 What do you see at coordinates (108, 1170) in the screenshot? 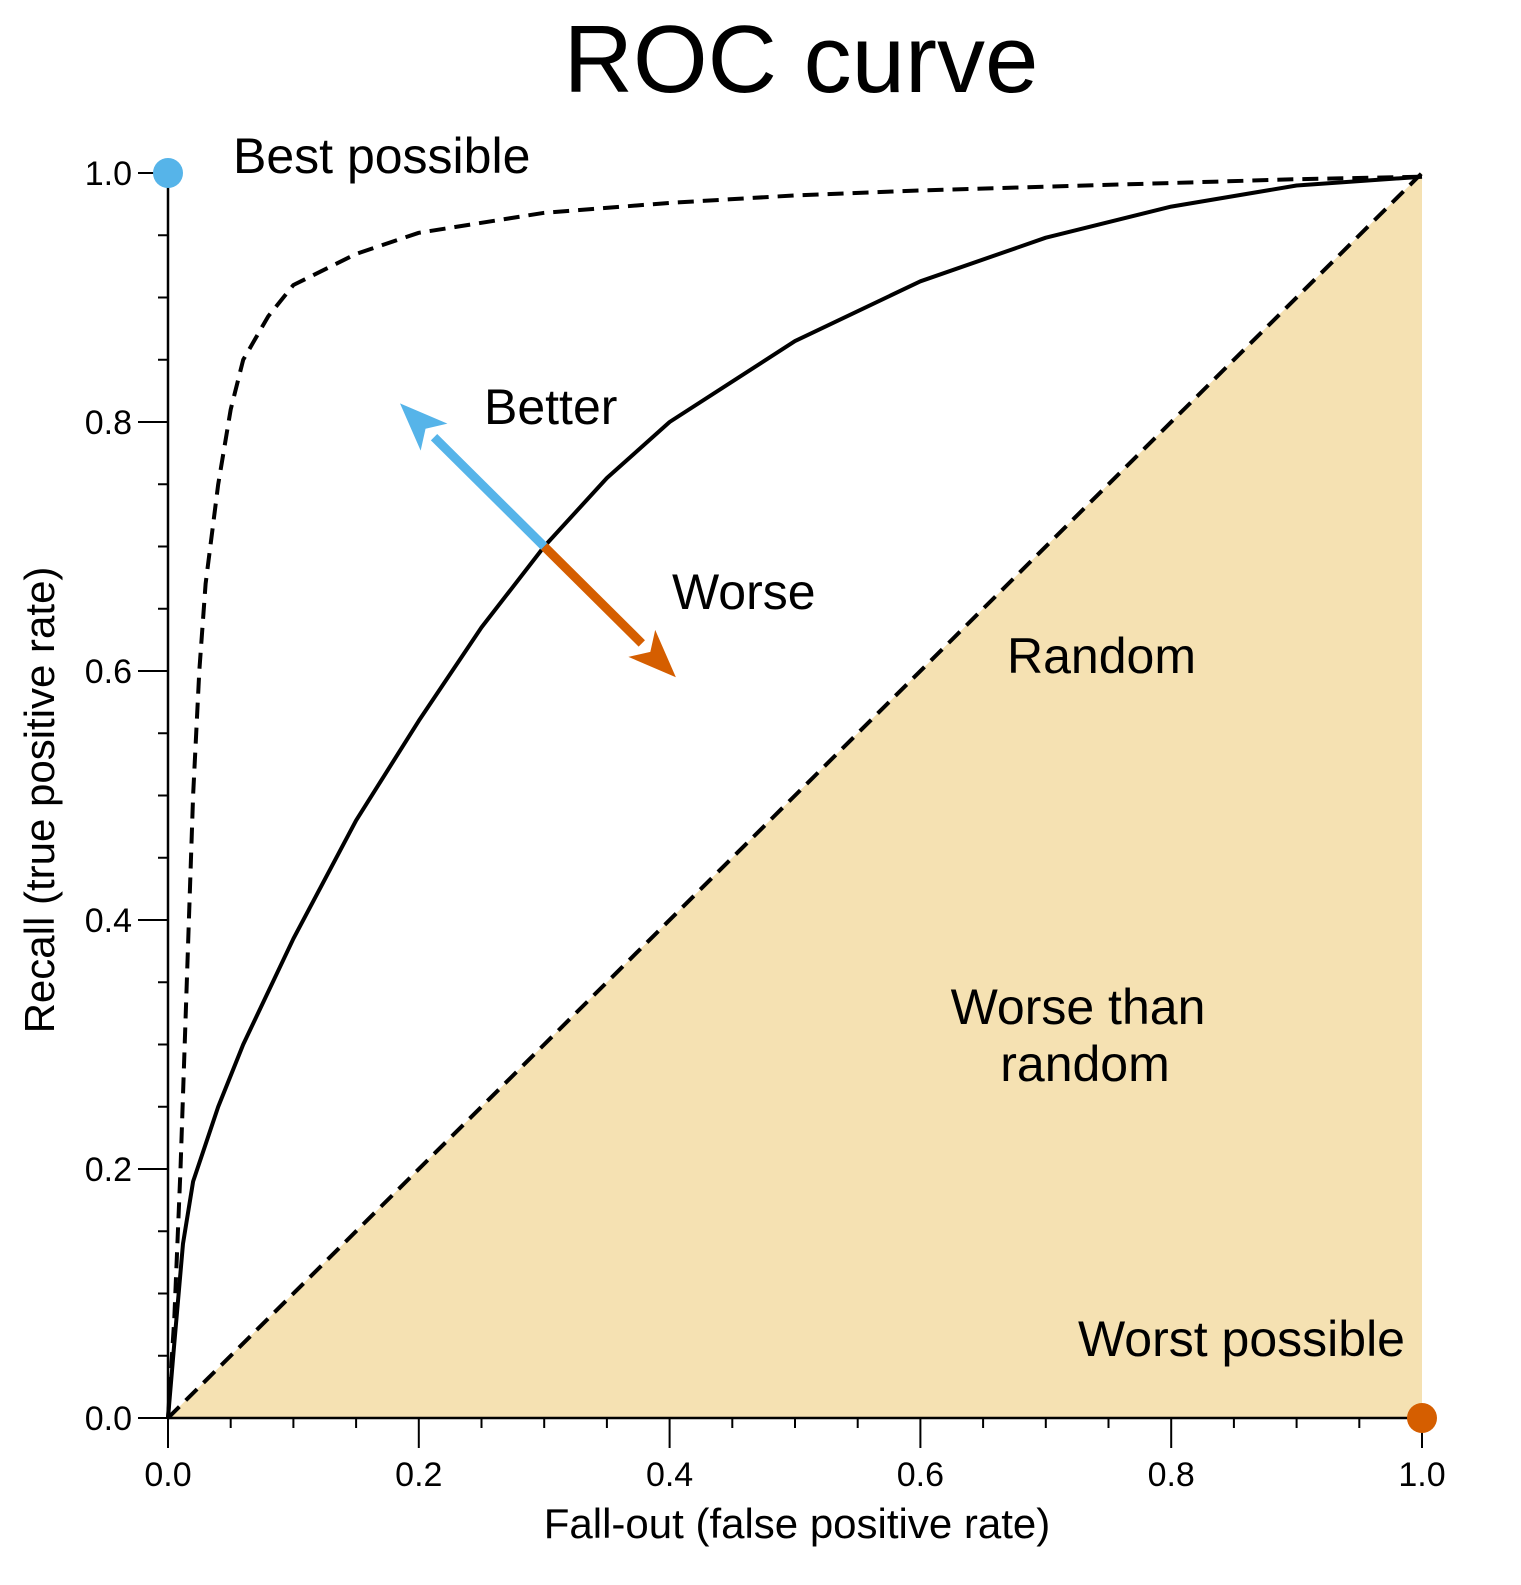
I see `y-tick-label: 0.2` at bounding box center [108, 1170].